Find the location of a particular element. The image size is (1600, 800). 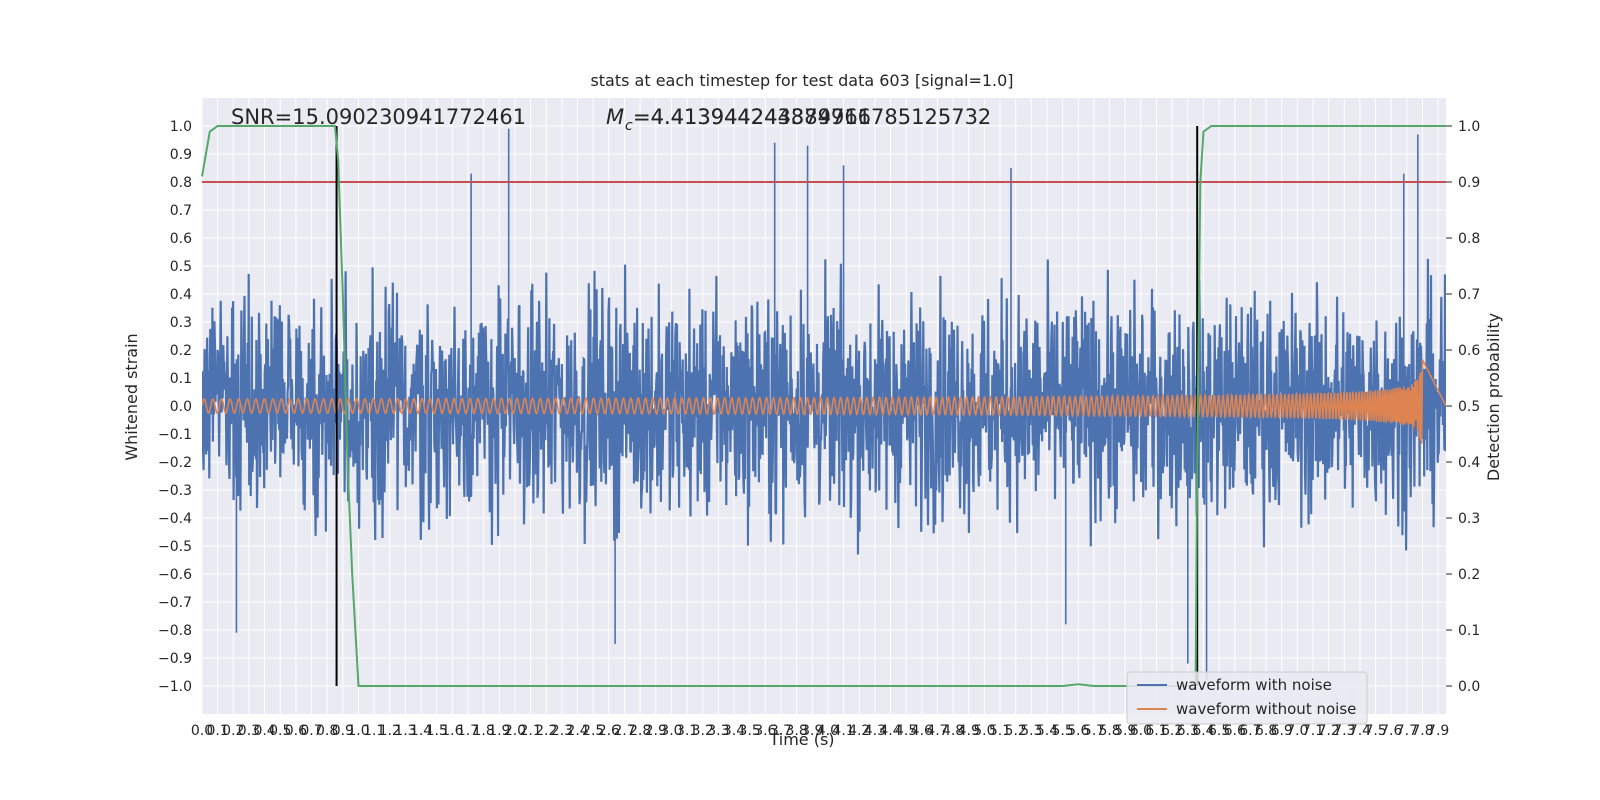

x-tick-label: 1.6 is located at coordinates (452, 731).